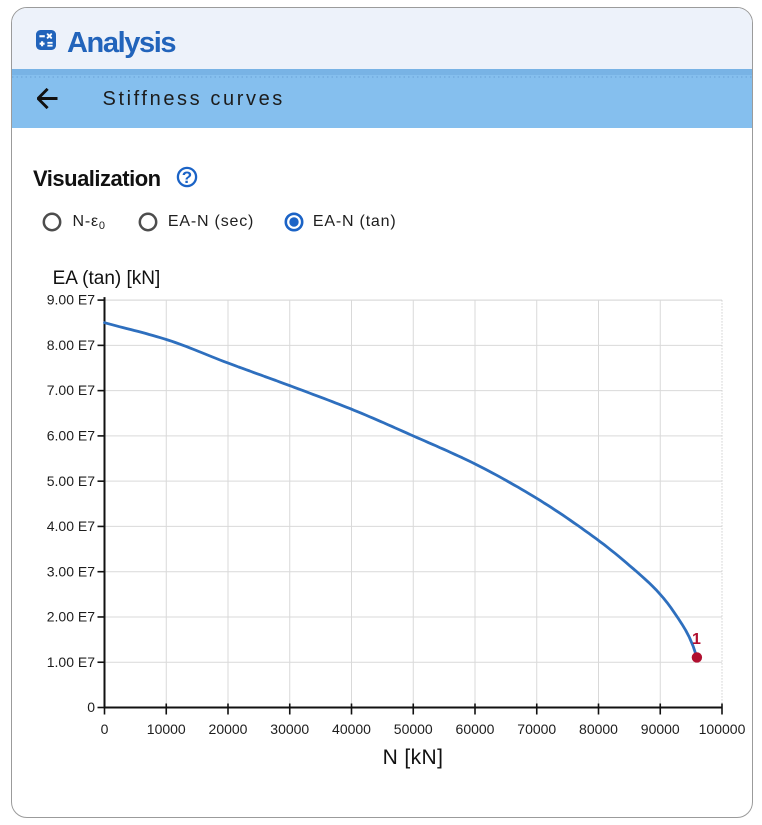  What do you see at coordinates (71, 526) in the screenshot?
I see `svg-text: 4.00 E7` at bounding box center [71, 526].